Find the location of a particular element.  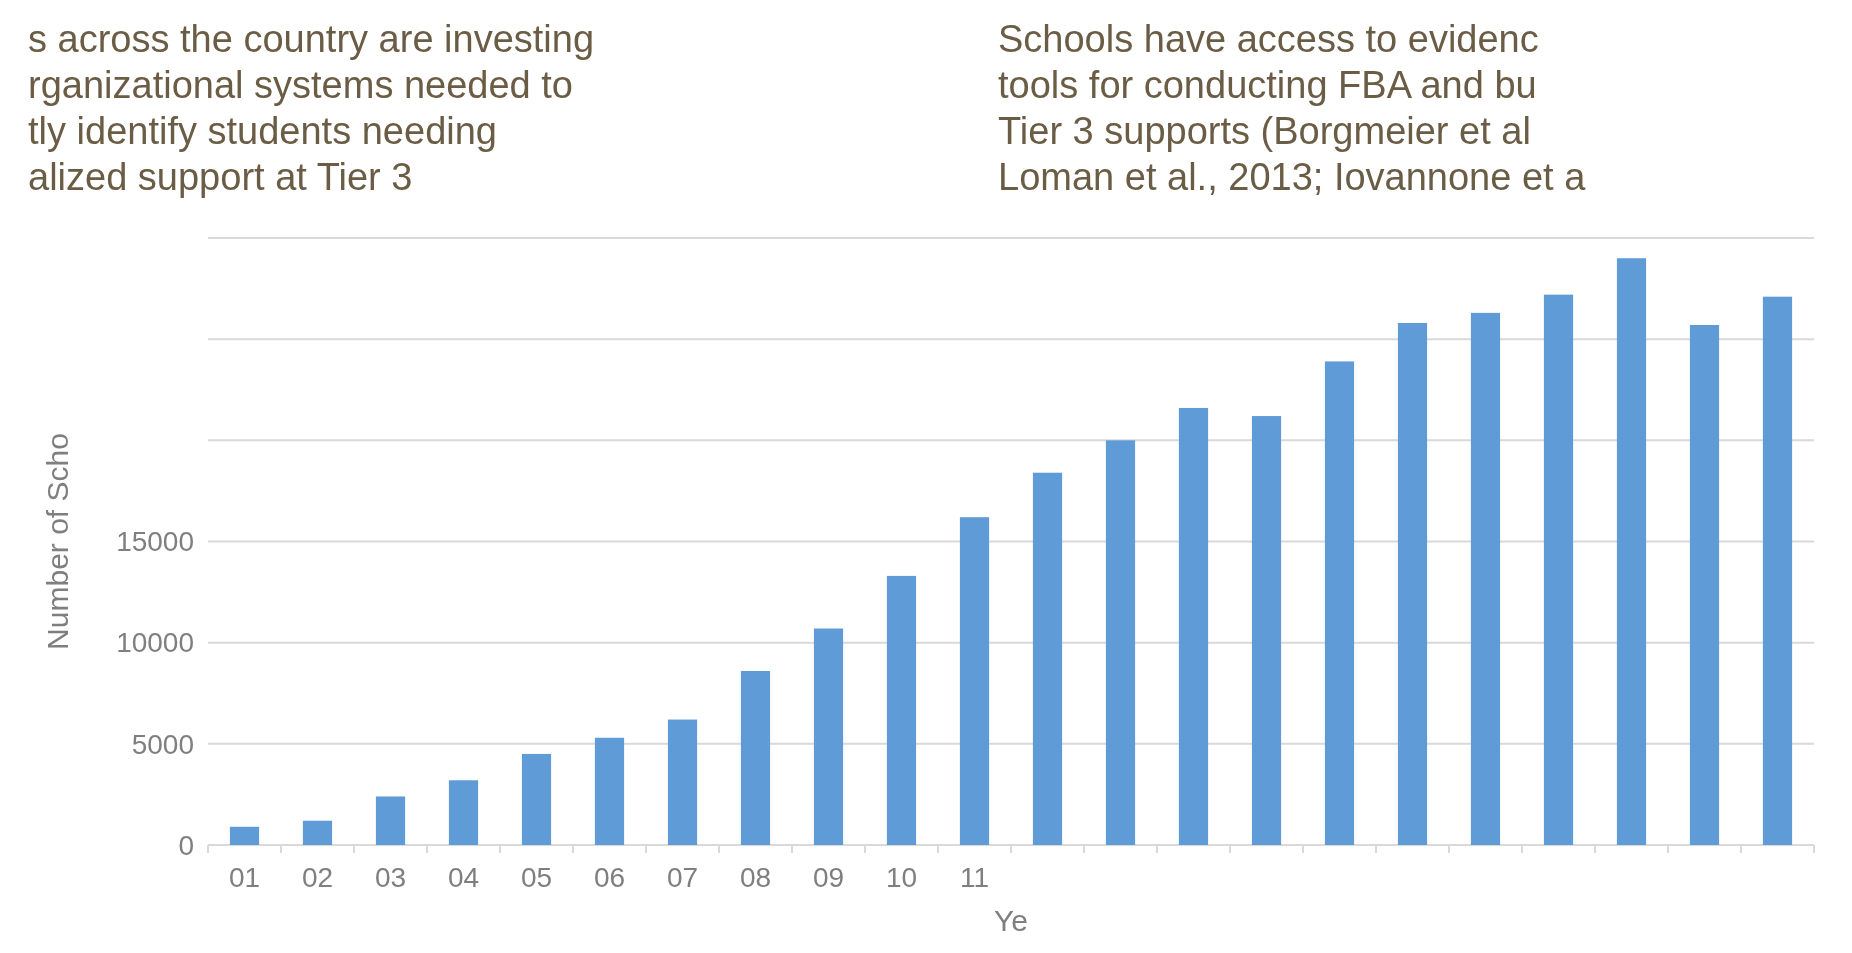

x-tick-label: 07 is located at coordinates (682, 877).